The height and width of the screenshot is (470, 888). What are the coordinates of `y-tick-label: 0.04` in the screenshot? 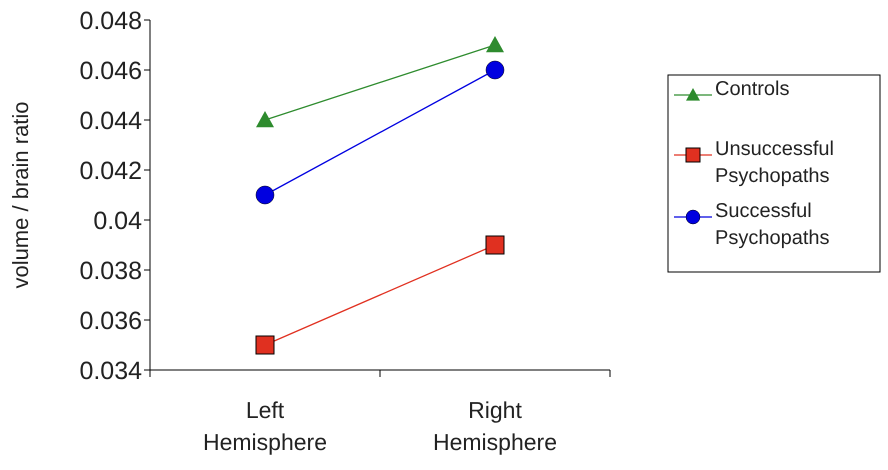 It's located at (117, 220).